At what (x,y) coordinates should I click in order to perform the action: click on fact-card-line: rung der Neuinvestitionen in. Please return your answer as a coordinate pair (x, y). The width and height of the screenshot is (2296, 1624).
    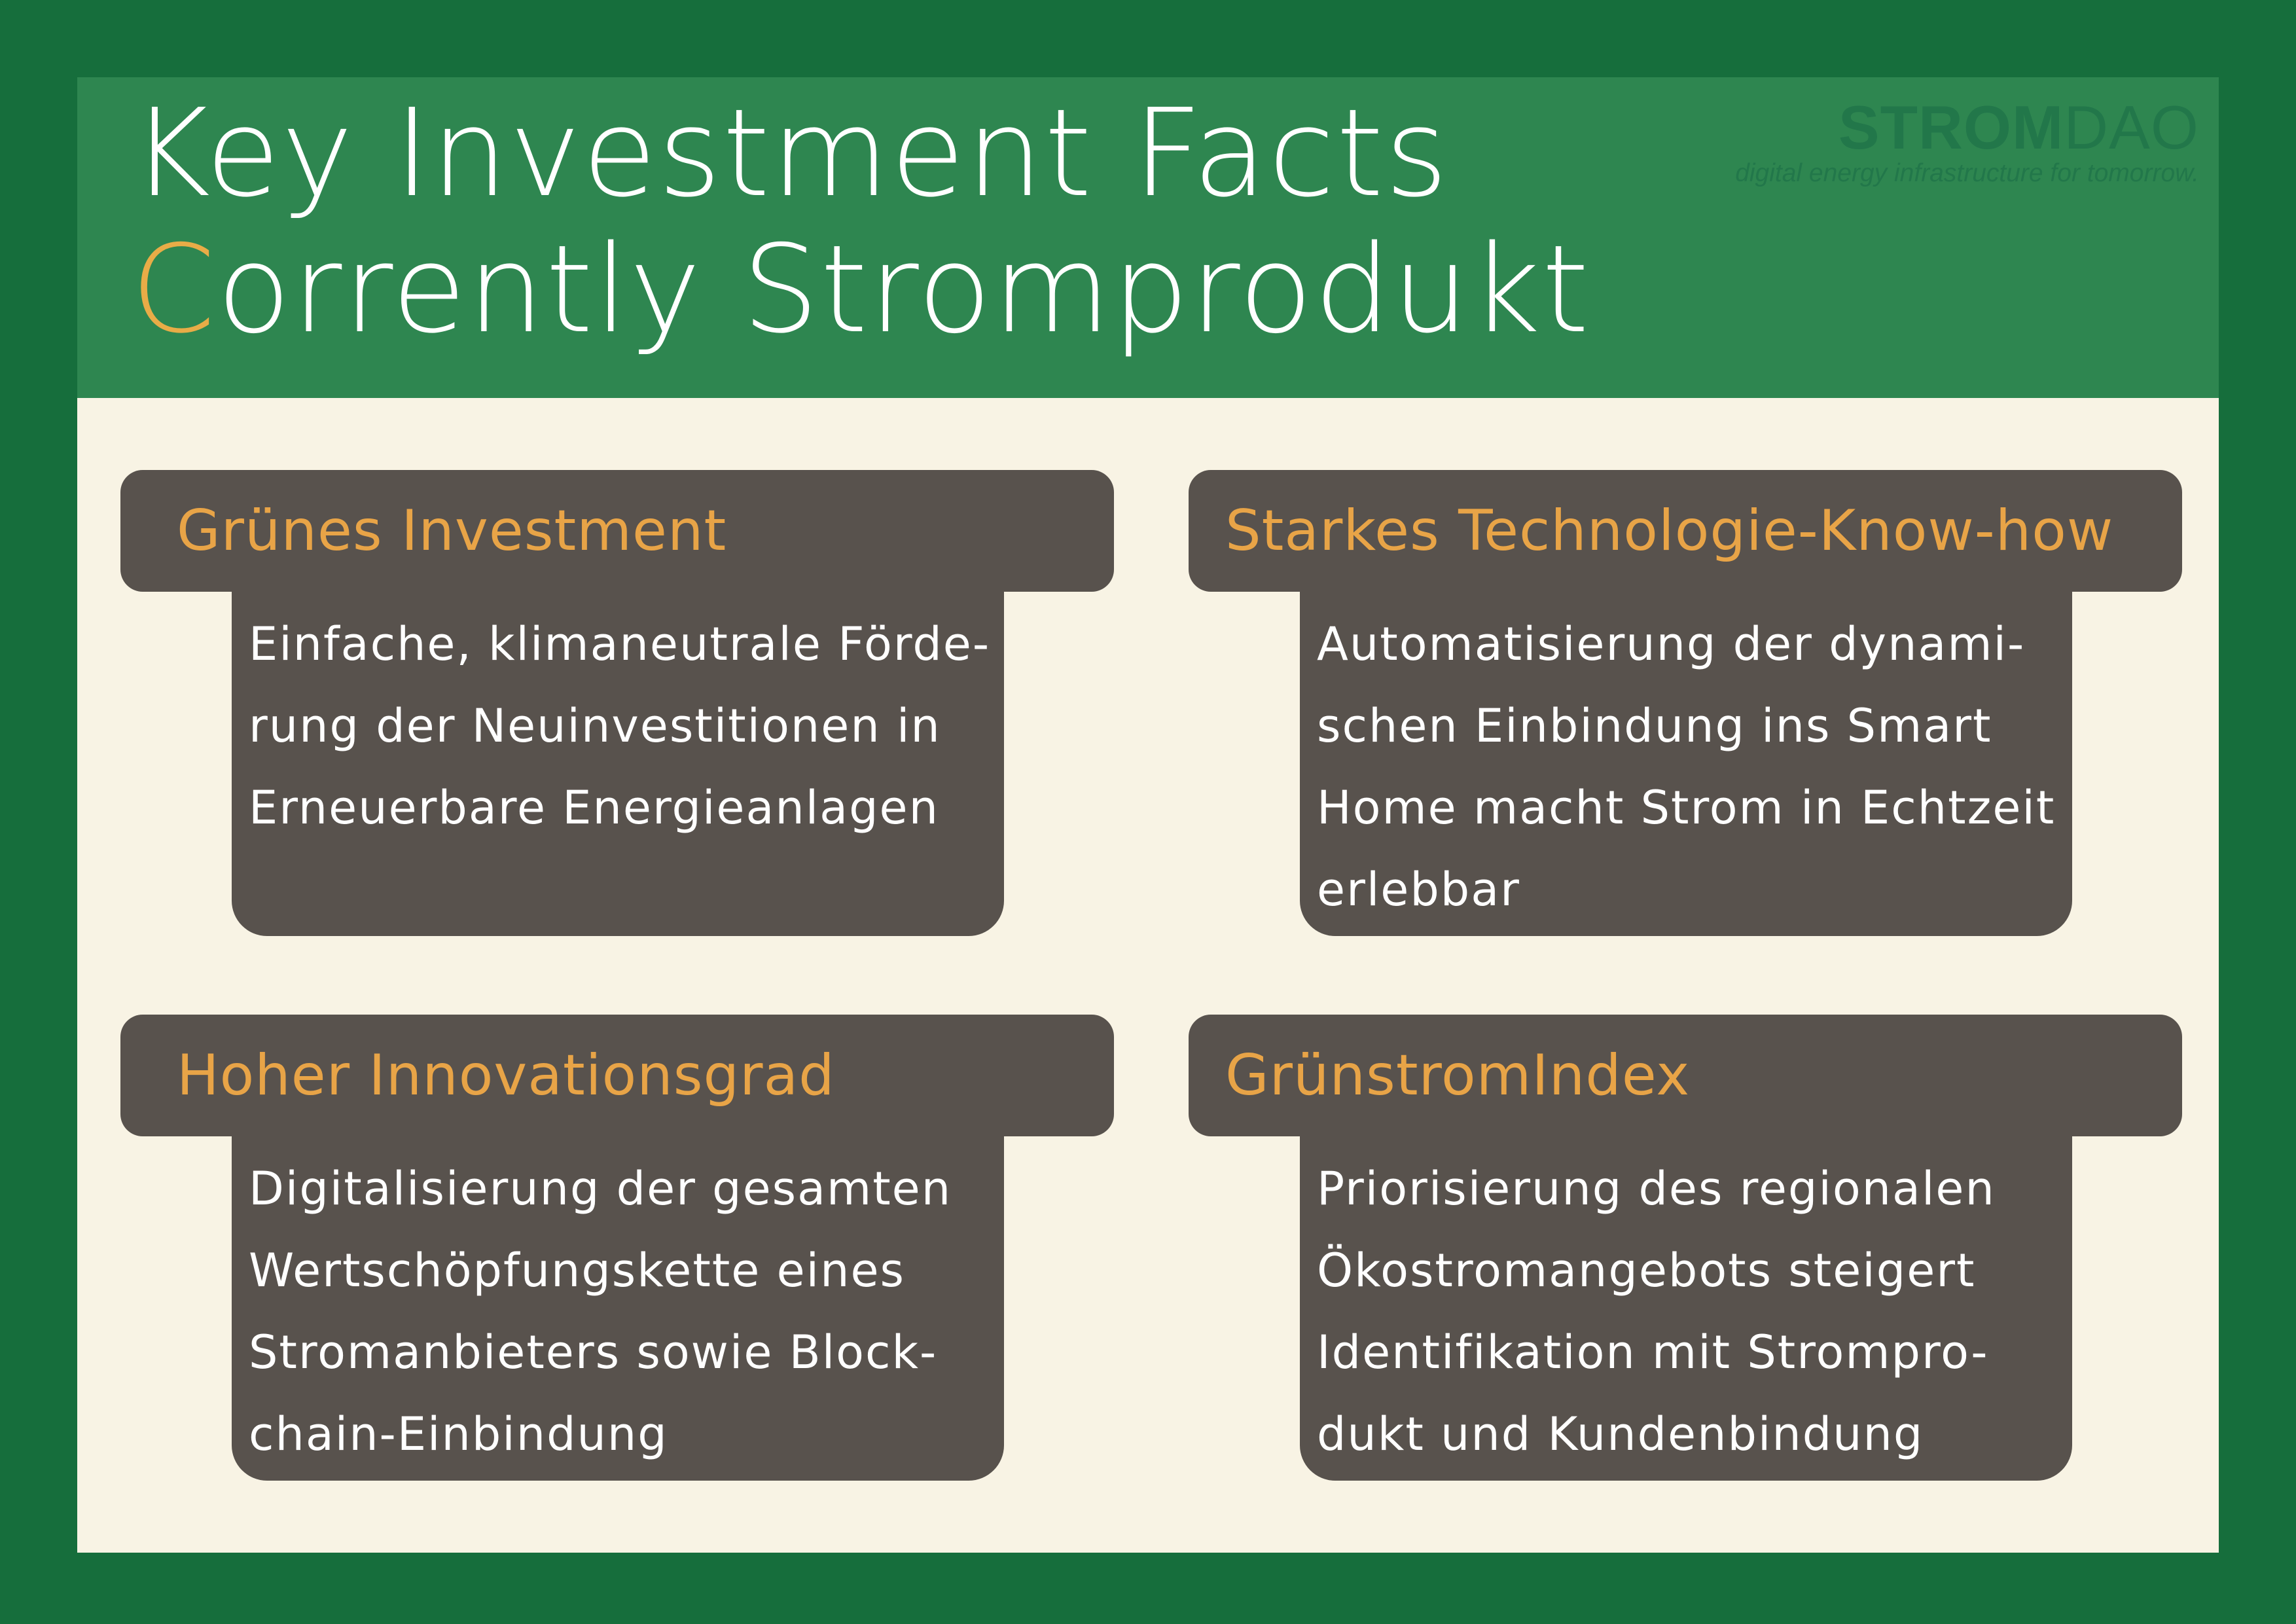
    Looking at the image, I should click on (625, 726).